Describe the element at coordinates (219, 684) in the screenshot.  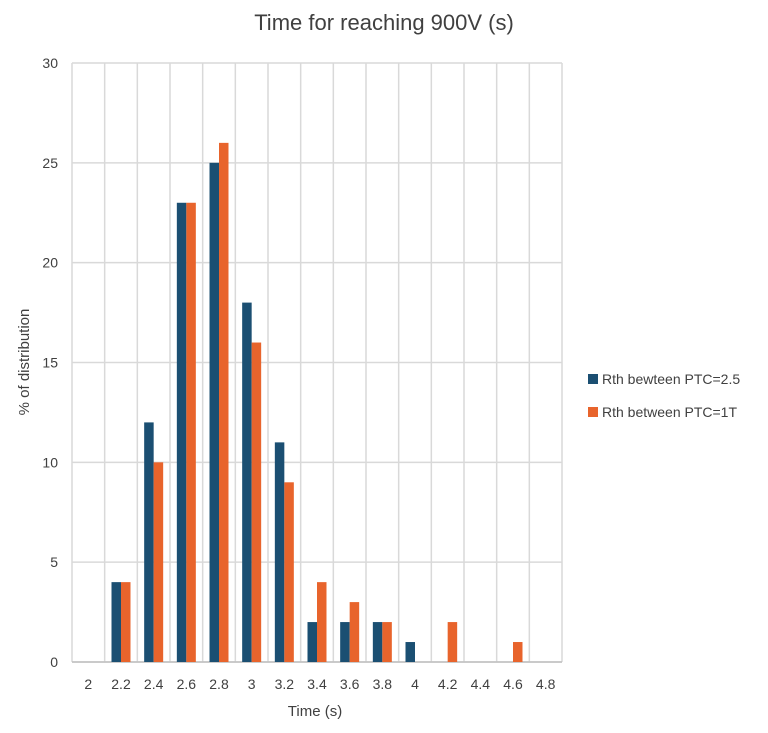
I see `x-tick-label: 2.8` at that location.